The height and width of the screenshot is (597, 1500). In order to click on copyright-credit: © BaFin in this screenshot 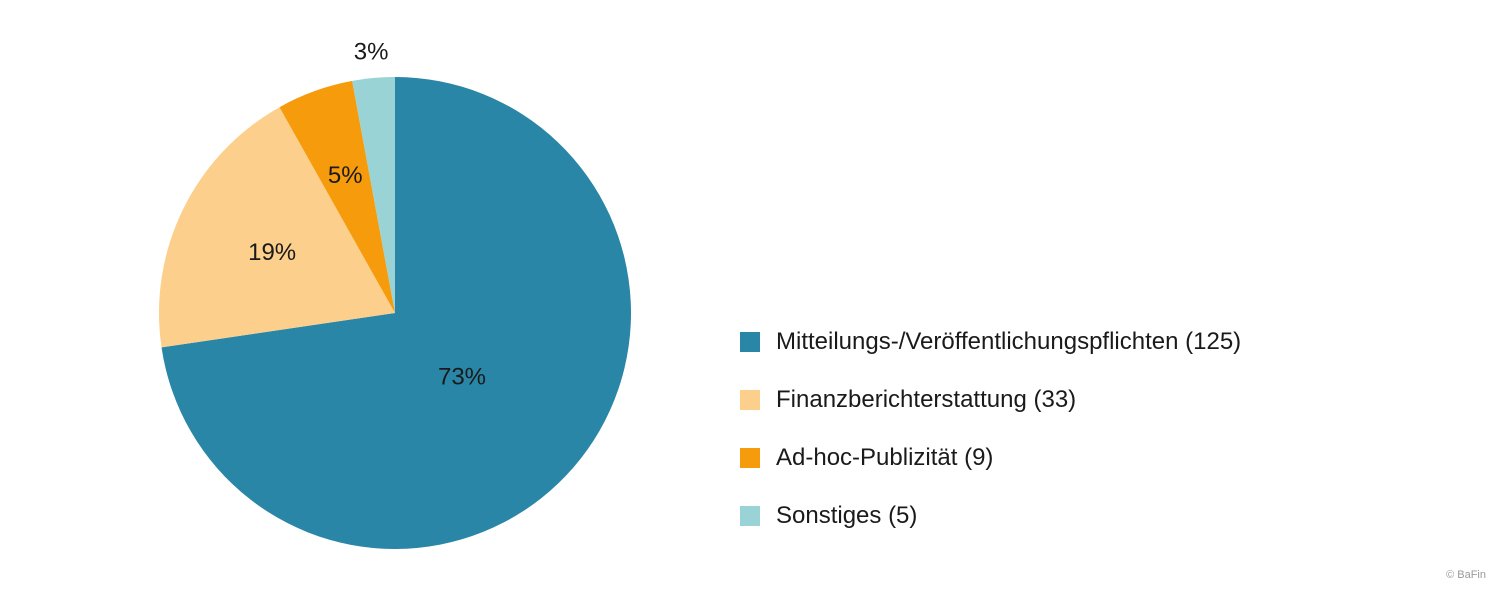, I will do `click(1466, 575)`.